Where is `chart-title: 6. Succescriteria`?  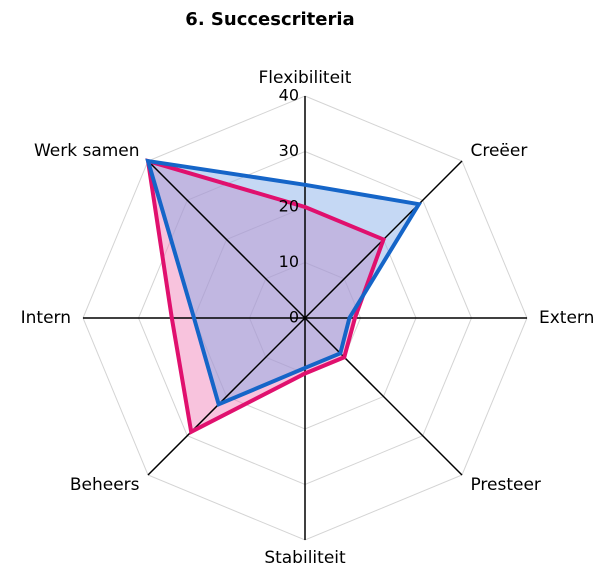
chart-title: 6. Succescriteria is located at coordinates (269, 19).